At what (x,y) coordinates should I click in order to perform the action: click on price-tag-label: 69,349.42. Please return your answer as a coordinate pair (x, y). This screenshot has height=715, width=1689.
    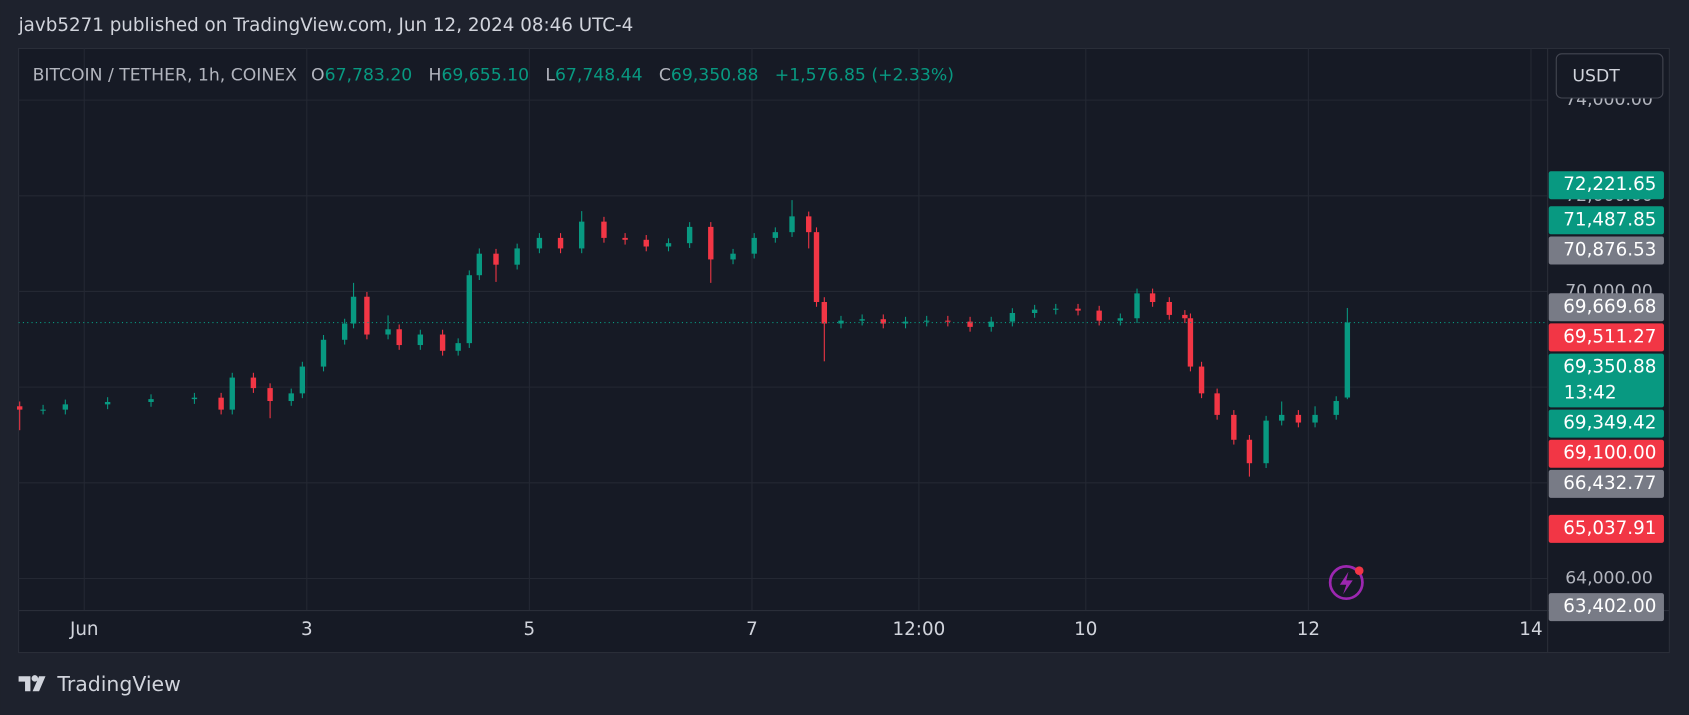
    Looking at the image, I should click on (1609, 423).